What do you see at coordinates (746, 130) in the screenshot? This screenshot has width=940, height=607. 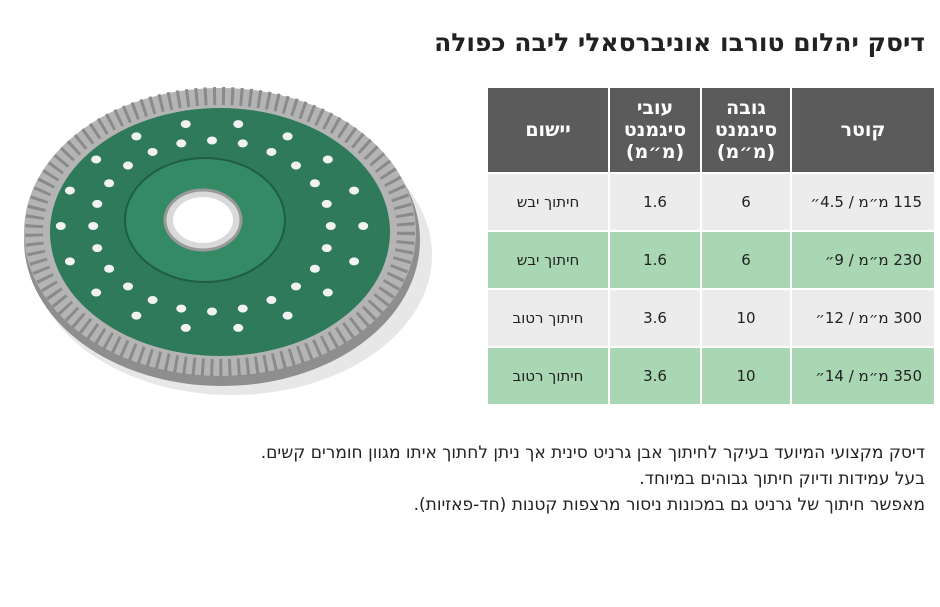 I see `column-header: גובה סיגמנט (מ״מ)` at bounding box center [746, 130].